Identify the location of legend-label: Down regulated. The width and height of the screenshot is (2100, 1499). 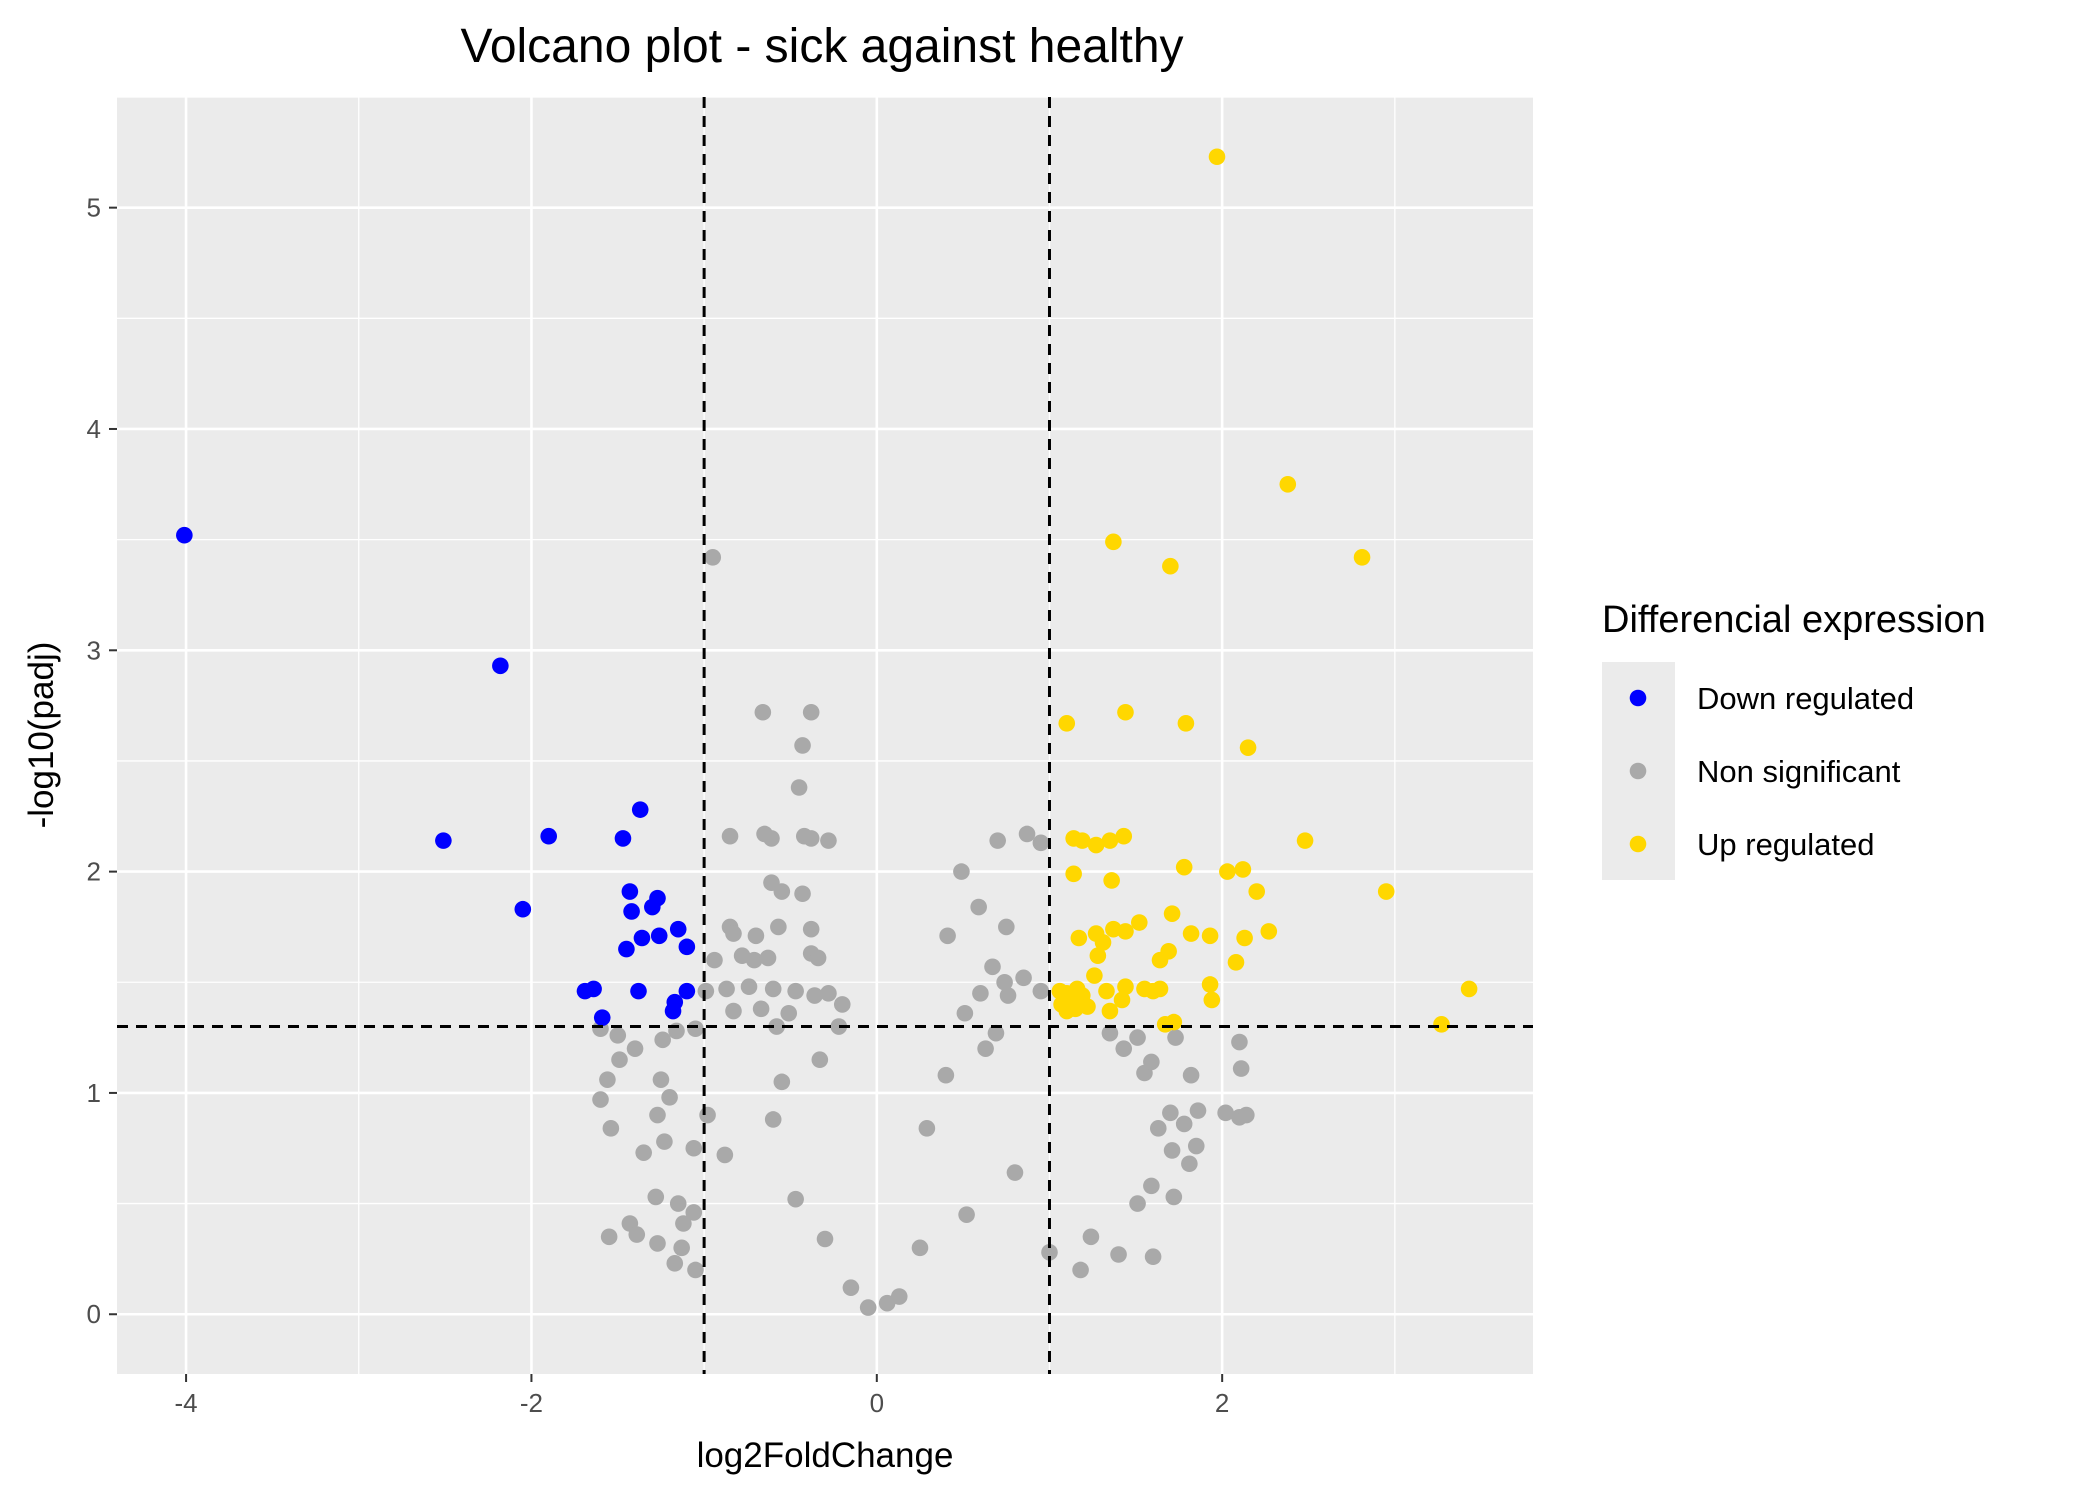
(1805, 698).